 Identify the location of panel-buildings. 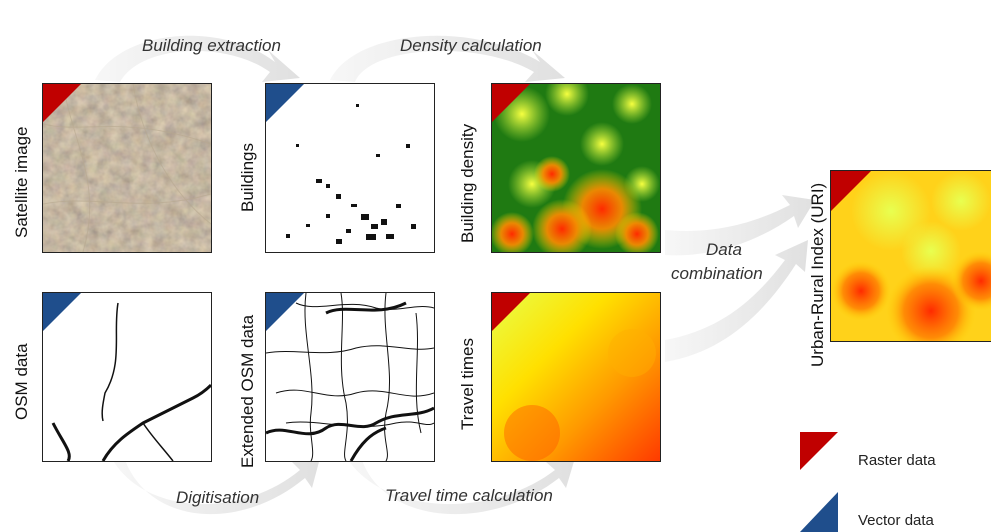
(350, 168).